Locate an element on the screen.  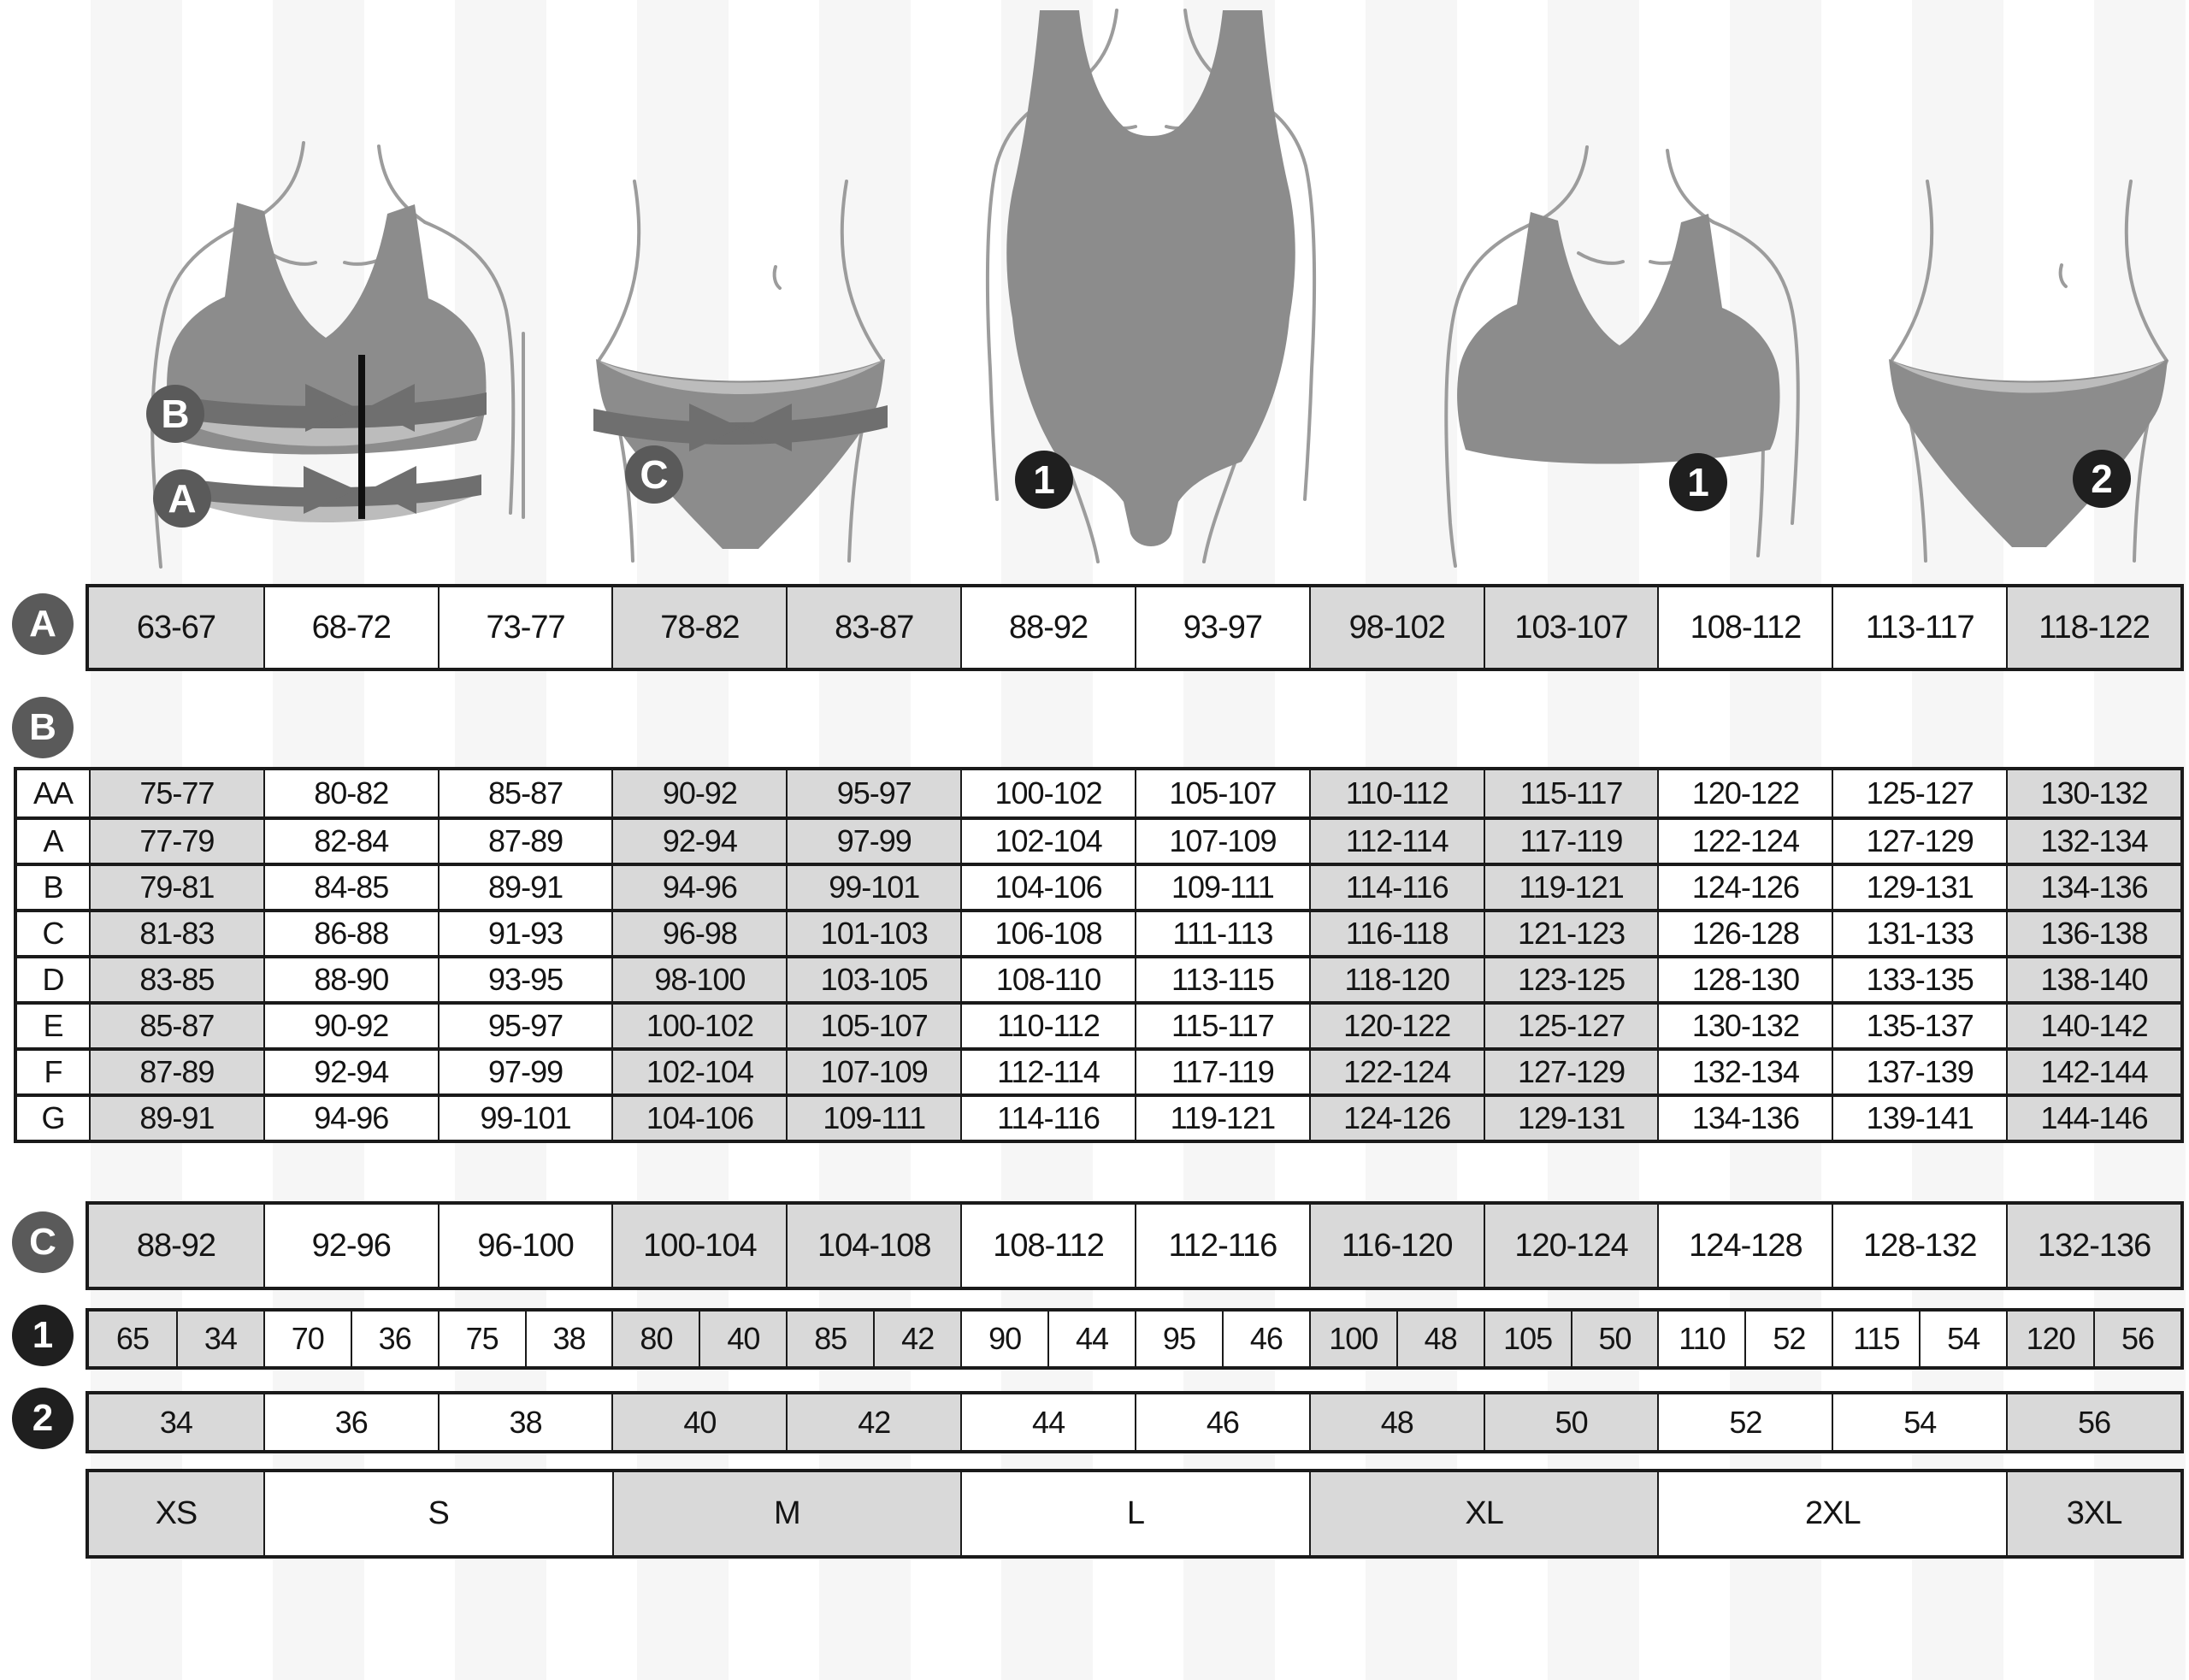
bust-cell: 84-85 is located at coordinates (350, 886).